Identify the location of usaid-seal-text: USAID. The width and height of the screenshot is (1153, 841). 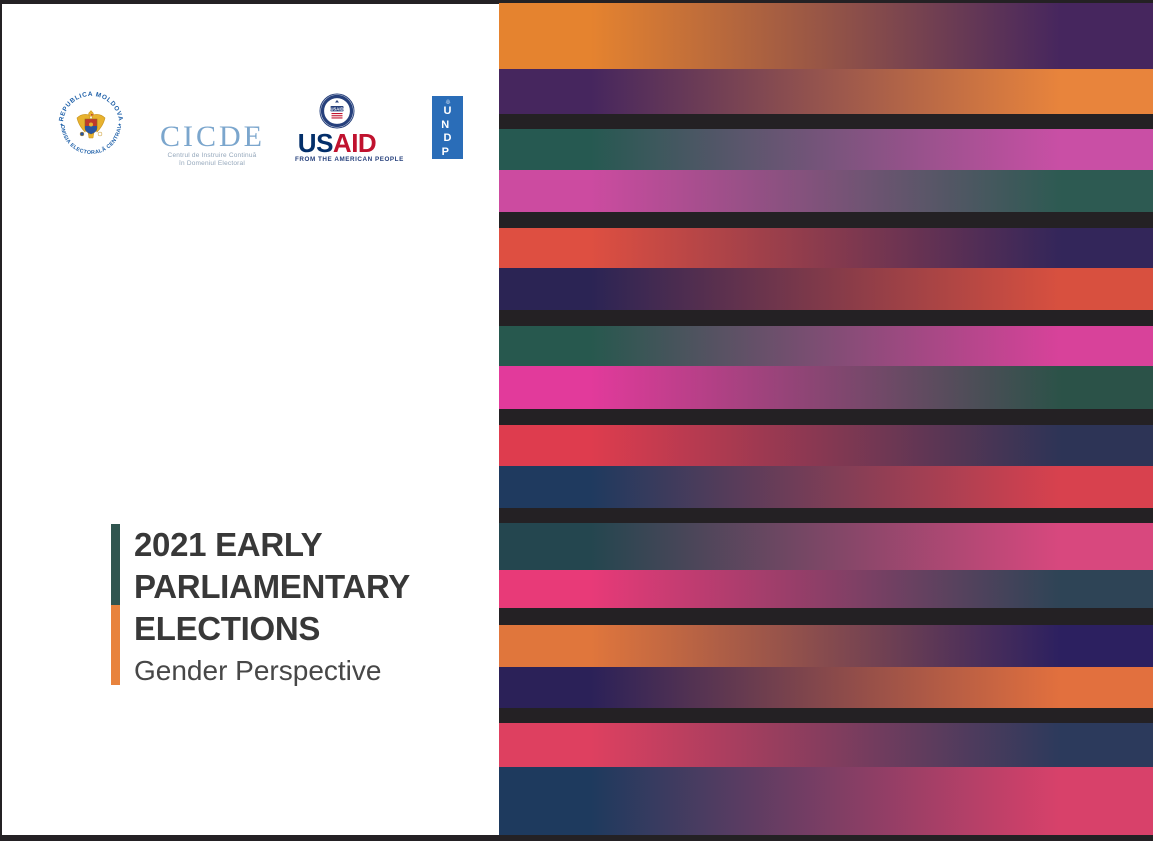
(336, 108).